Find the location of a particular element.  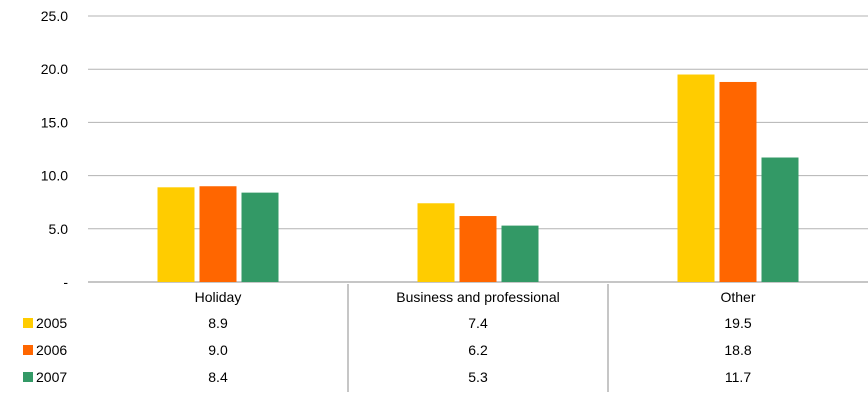

legend-label: 2005 is located at coordinates (51, 323).